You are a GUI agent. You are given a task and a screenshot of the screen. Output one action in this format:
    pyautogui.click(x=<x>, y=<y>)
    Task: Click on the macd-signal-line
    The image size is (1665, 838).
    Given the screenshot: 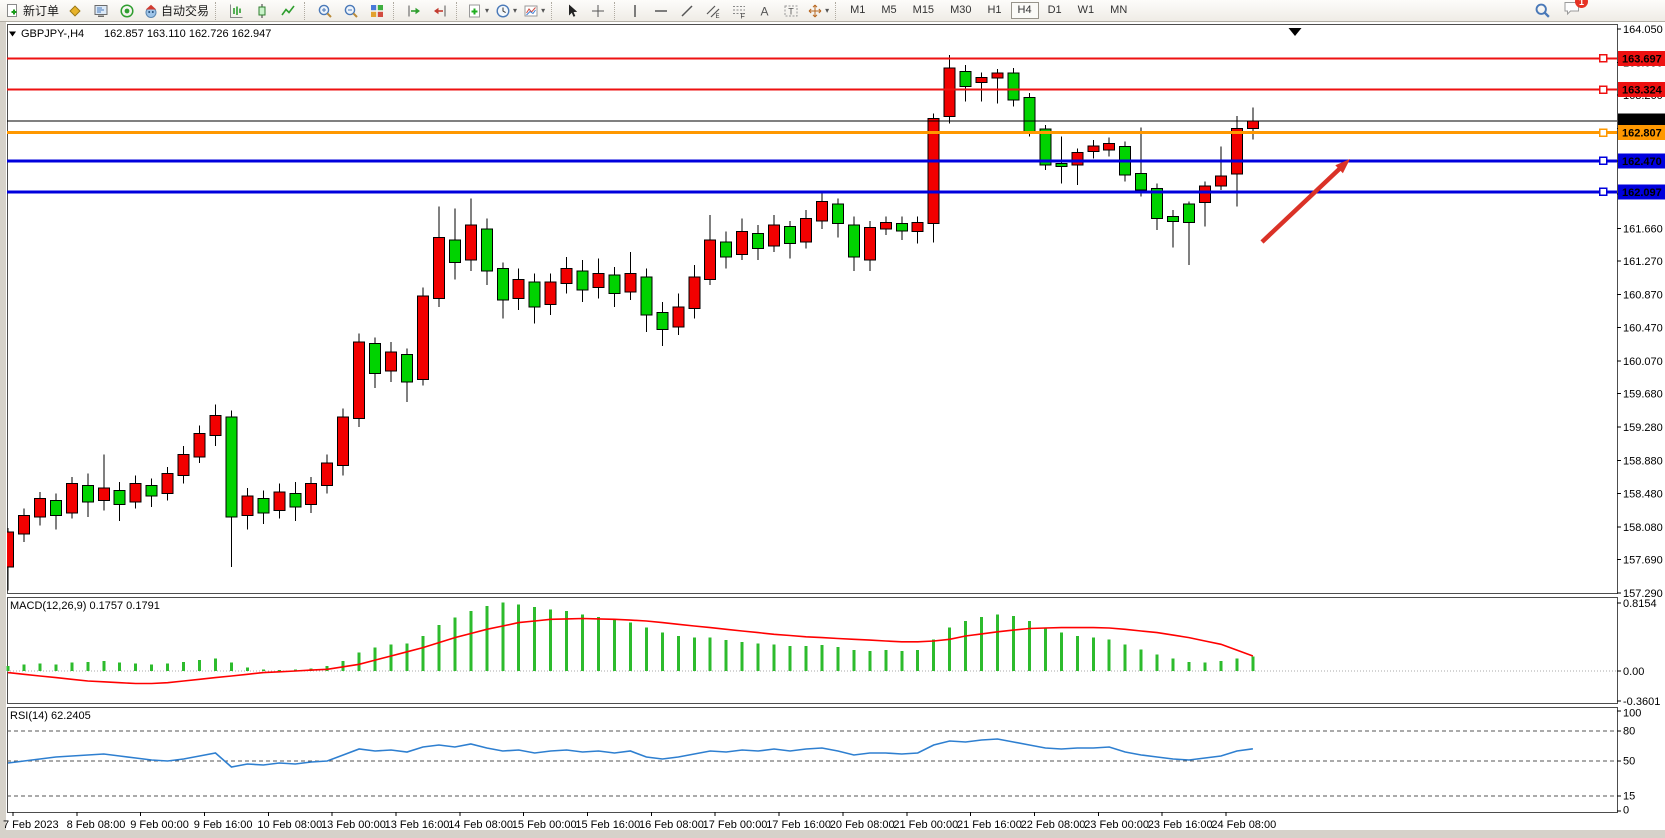 What is the action you would take?
    pyautogui.click(x=630, y=651)
    